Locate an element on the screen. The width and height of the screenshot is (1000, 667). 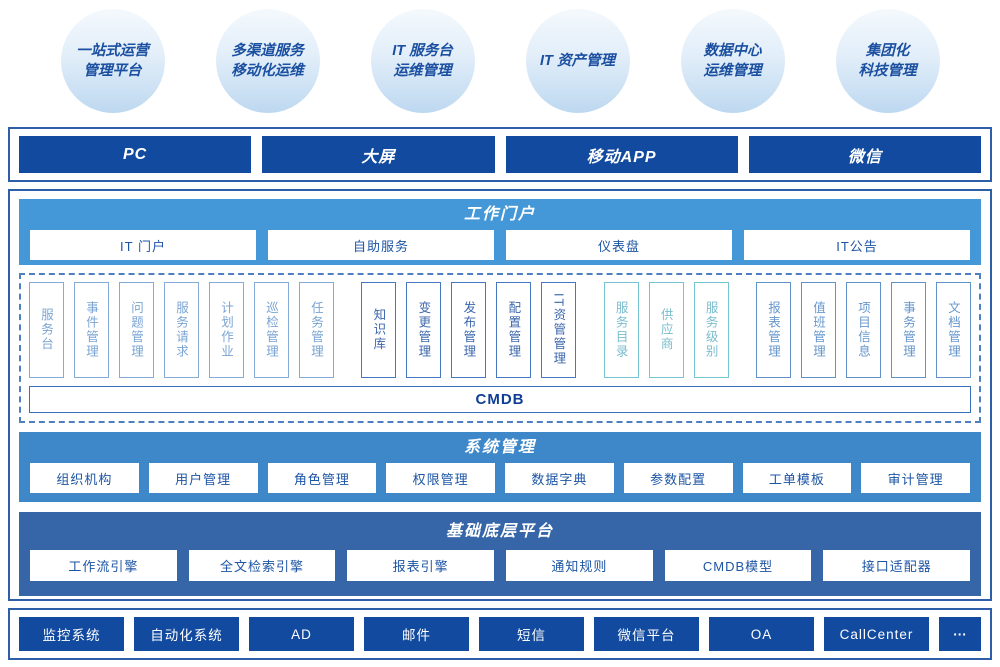
channel-bigscreen: 大屏 is located at coordinates (378, 154).